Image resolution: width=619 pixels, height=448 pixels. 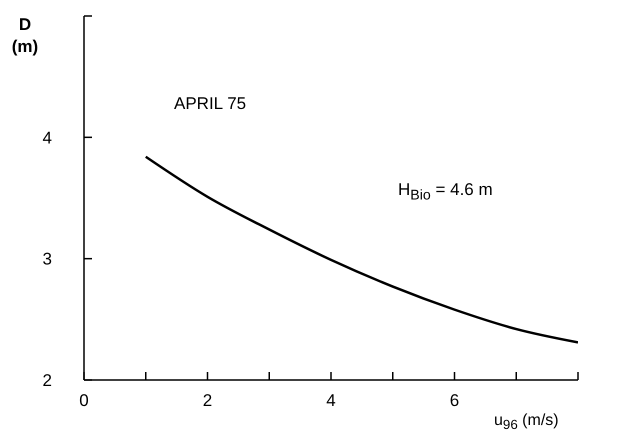 What do you see at coordinates (210, 104) in the screenshot?
I see `annotation: APRIL 75` at bounding box center [210, 104].